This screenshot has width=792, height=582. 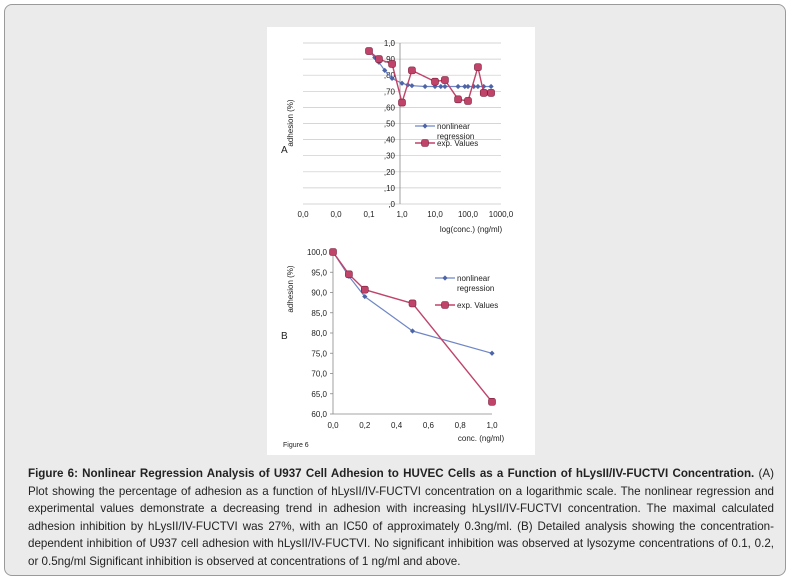 I want to click on a-x-tick-label: 1,0, so click(x=402, y=214).